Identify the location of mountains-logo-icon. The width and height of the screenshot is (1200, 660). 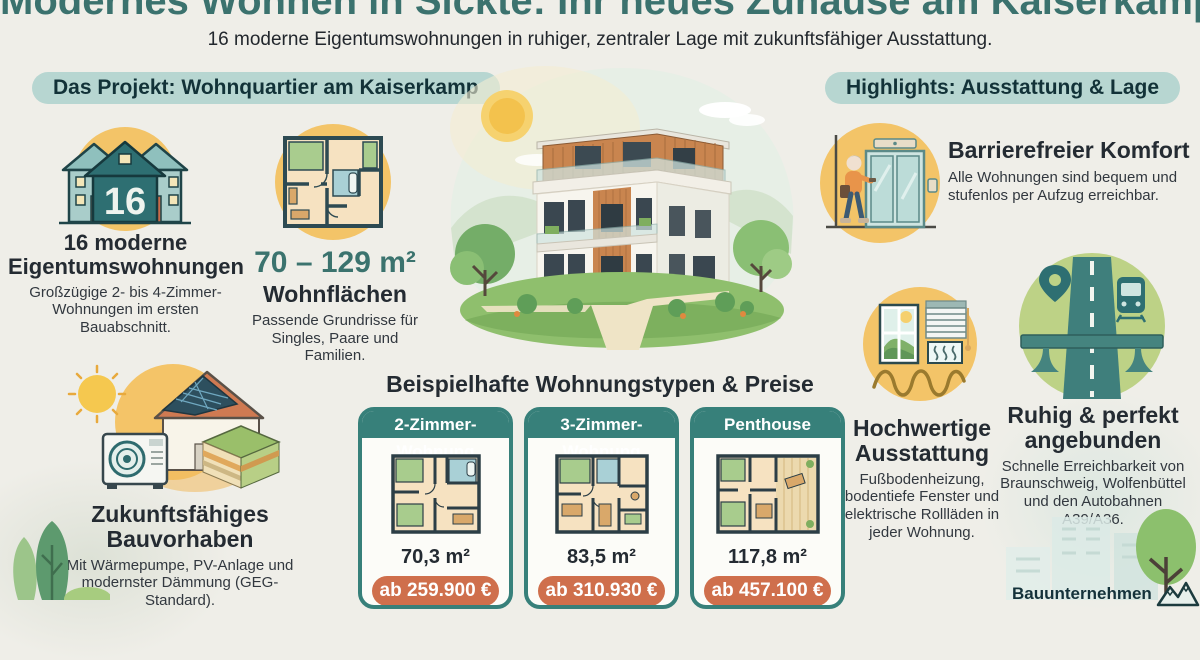
(1178, 594).